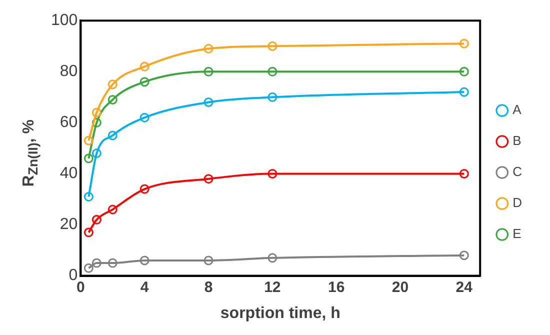 The width and height of the screenshot is (550, 335). Describe the element at coordinates (69, 123) in the screenshot. I see `y-tick-label: 60` at that location.